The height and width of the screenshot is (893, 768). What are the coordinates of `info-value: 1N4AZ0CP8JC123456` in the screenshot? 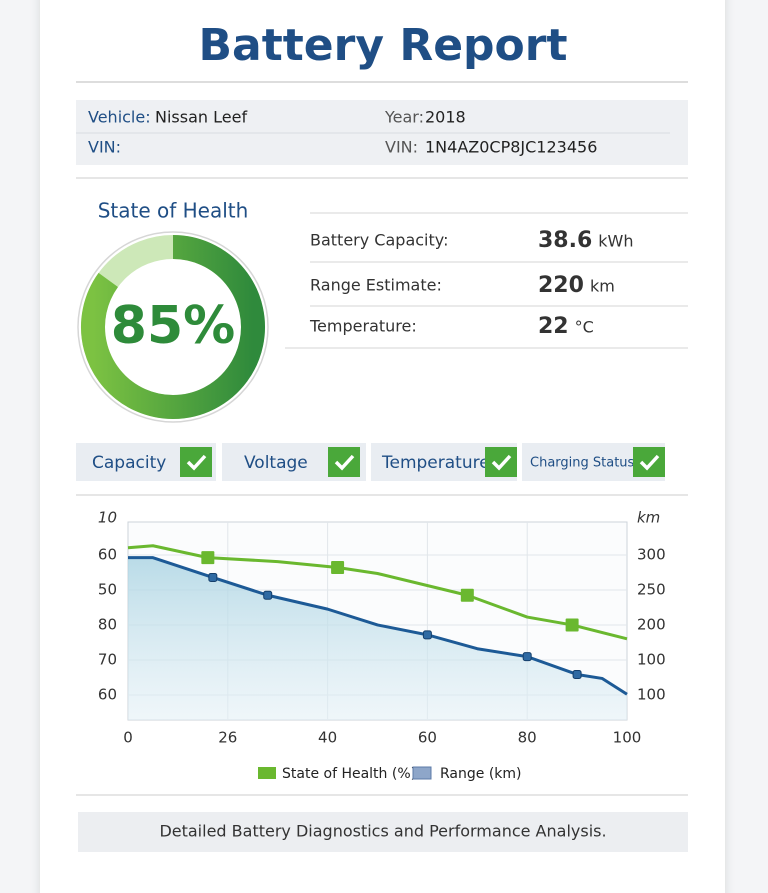 It's located at (511, 147).